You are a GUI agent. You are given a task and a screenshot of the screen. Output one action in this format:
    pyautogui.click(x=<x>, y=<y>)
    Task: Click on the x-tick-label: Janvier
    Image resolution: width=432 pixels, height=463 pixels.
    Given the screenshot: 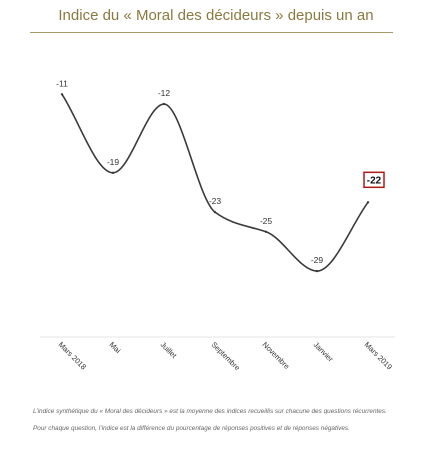 What is the action you would take?
    pyautogui.click(x=324, y=352)
    